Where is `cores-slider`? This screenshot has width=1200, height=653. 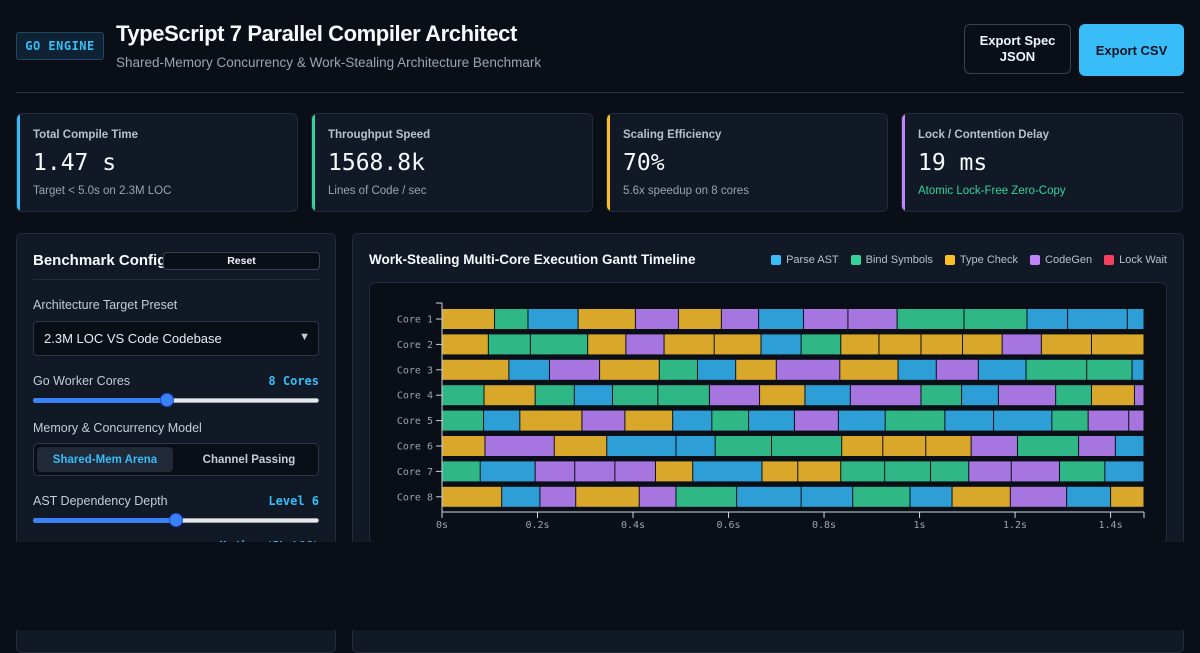
cores-slider is located at coordinates (176, 400).